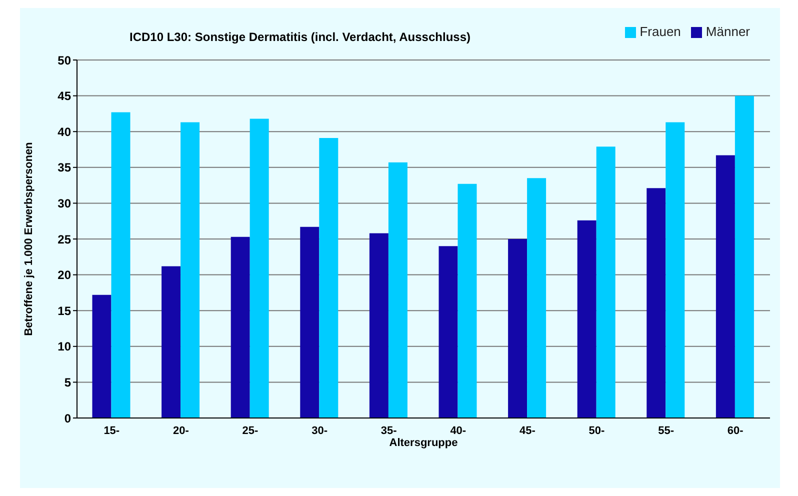 The height and width of the screenshot is (496, 798). Describe the element at coordinates (65, 311) in the screenshot. I see `y-tick-label: 15` at that location.